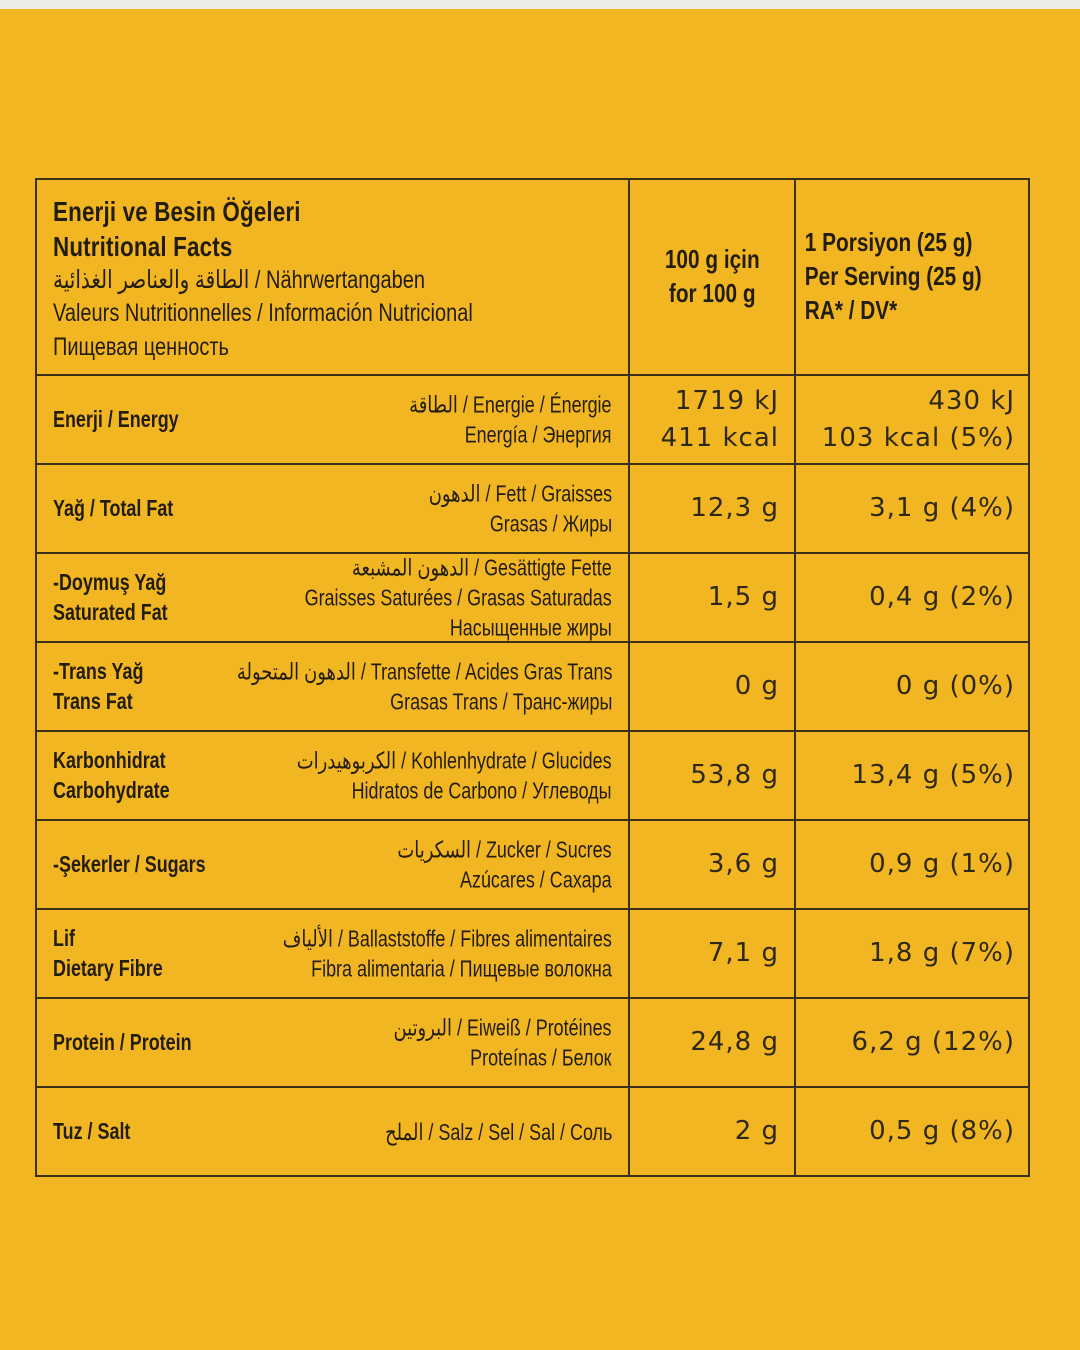 This screenshot has height=1350, width=1080. What do you see at coordinates (482, 567) in the screenshot?
I see `text-line: الدهون المشبعة / Gesättigte Fette` at bounding box center [482, 567].